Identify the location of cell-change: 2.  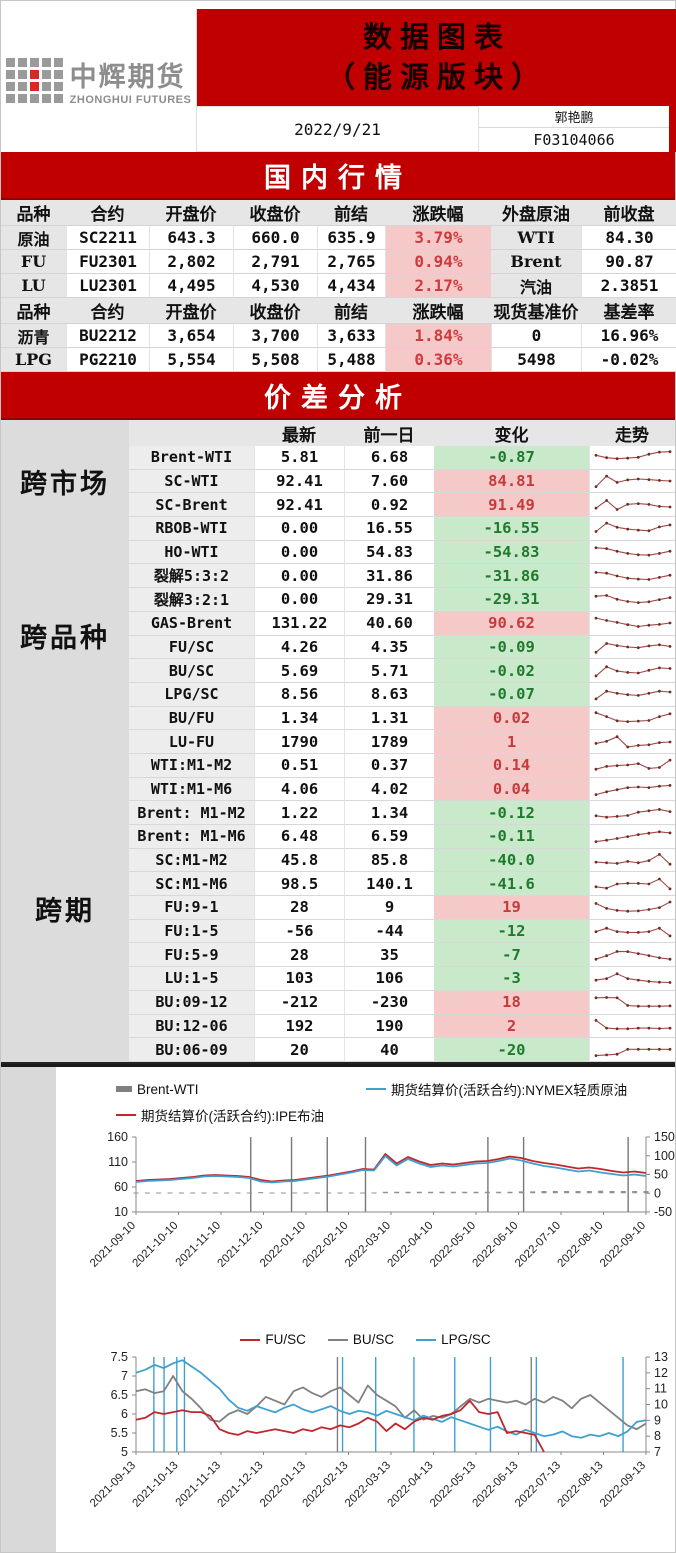
(511, 1026).